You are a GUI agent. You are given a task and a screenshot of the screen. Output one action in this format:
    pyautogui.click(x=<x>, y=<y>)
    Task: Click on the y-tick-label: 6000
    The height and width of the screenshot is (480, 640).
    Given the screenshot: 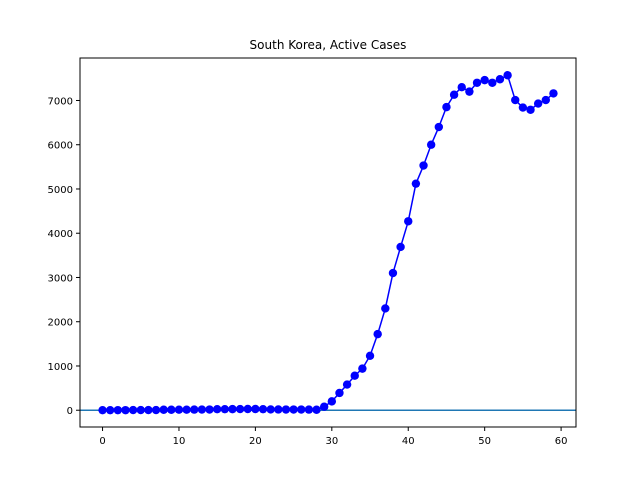 What is the action you would take?
    pyautogui.click(x=60, y=146)
    